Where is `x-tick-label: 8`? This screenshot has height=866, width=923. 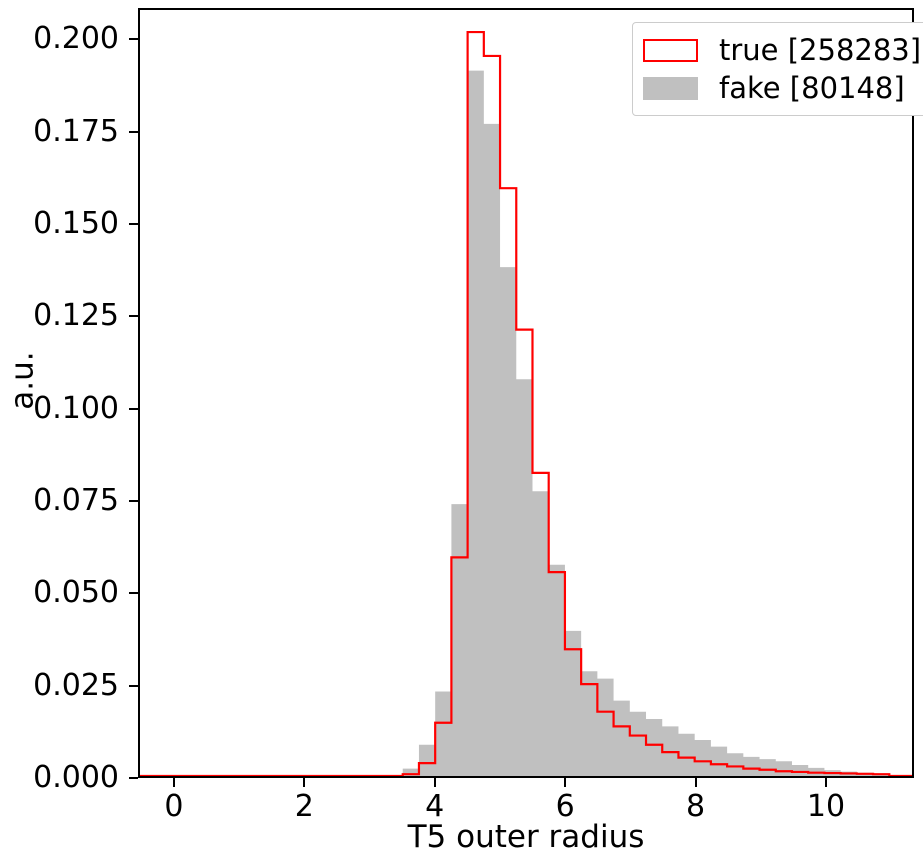
x-tick-label: 8 is located at coordinates (695, 806).